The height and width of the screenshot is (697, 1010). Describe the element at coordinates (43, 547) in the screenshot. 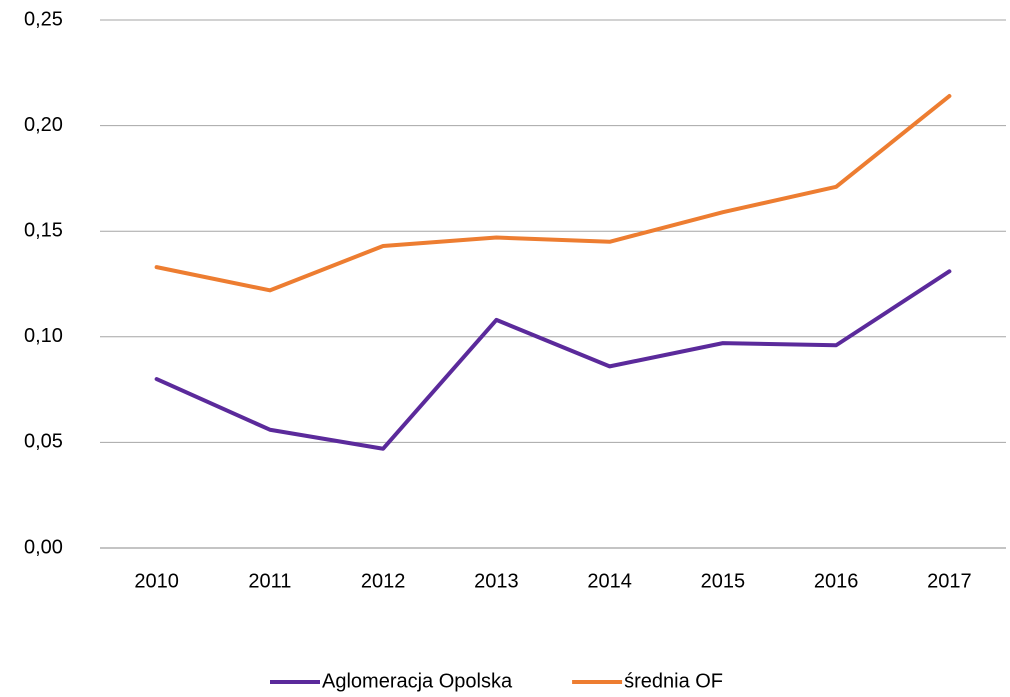

I see `y-tick-label: 0,00` at that location.